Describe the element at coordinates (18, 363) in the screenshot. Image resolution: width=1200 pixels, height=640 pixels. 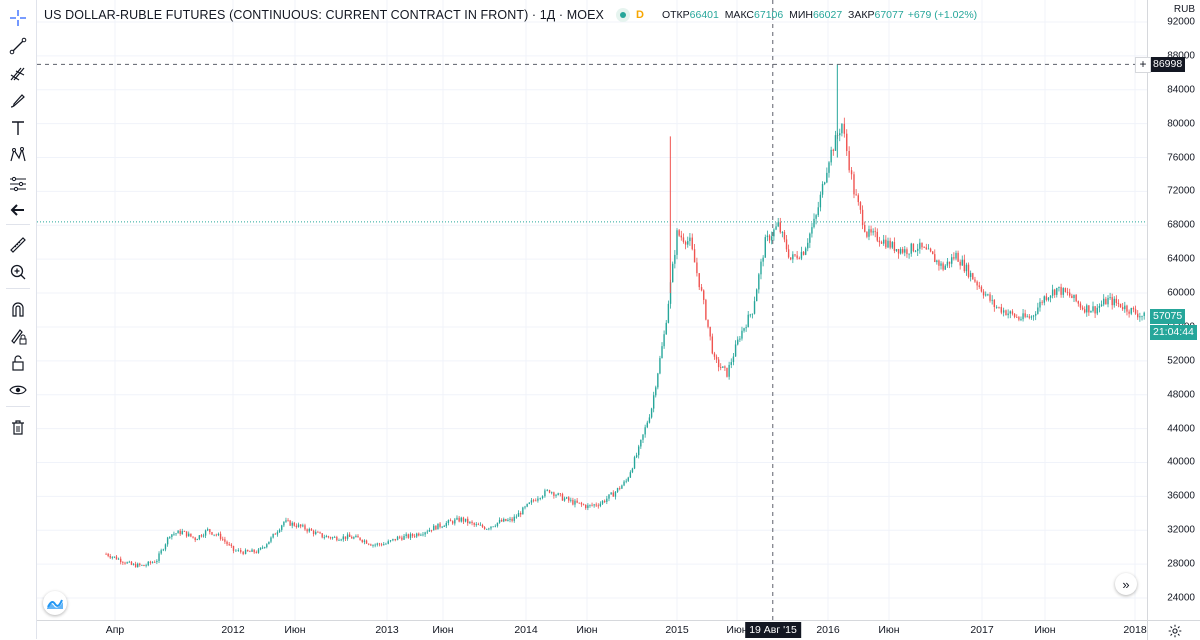
I see `unlock-icon` at that location.